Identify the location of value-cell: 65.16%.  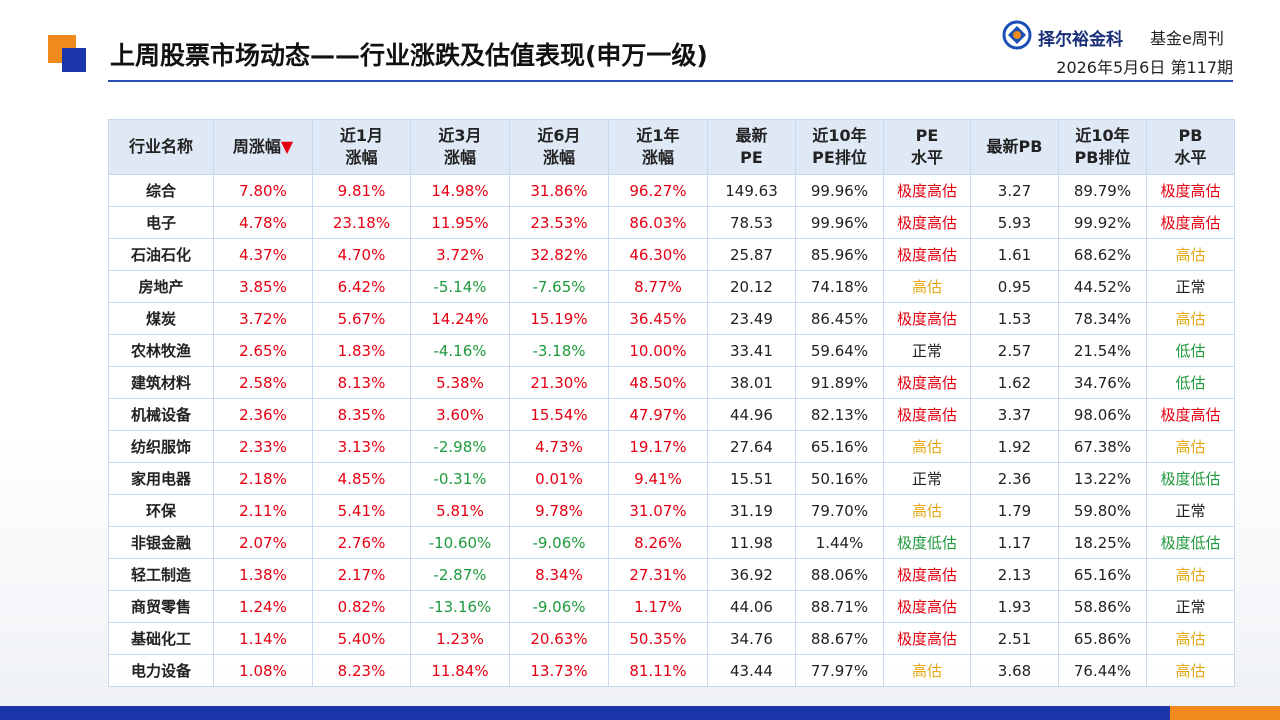
(839, 446).